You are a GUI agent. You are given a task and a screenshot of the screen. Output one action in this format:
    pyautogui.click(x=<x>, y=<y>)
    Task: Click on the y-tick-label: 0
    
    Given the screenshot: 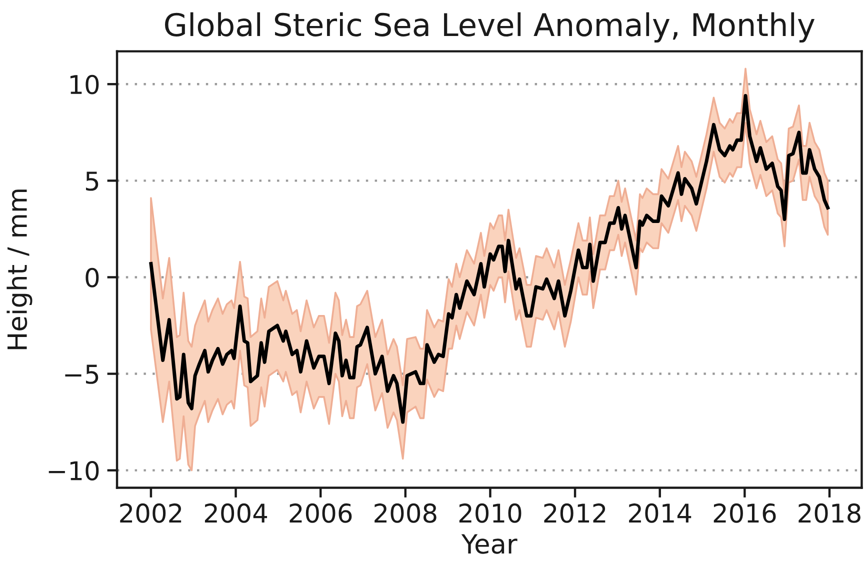 What is the action you would take?
    pyautogui.click(x=92, y=278)
    